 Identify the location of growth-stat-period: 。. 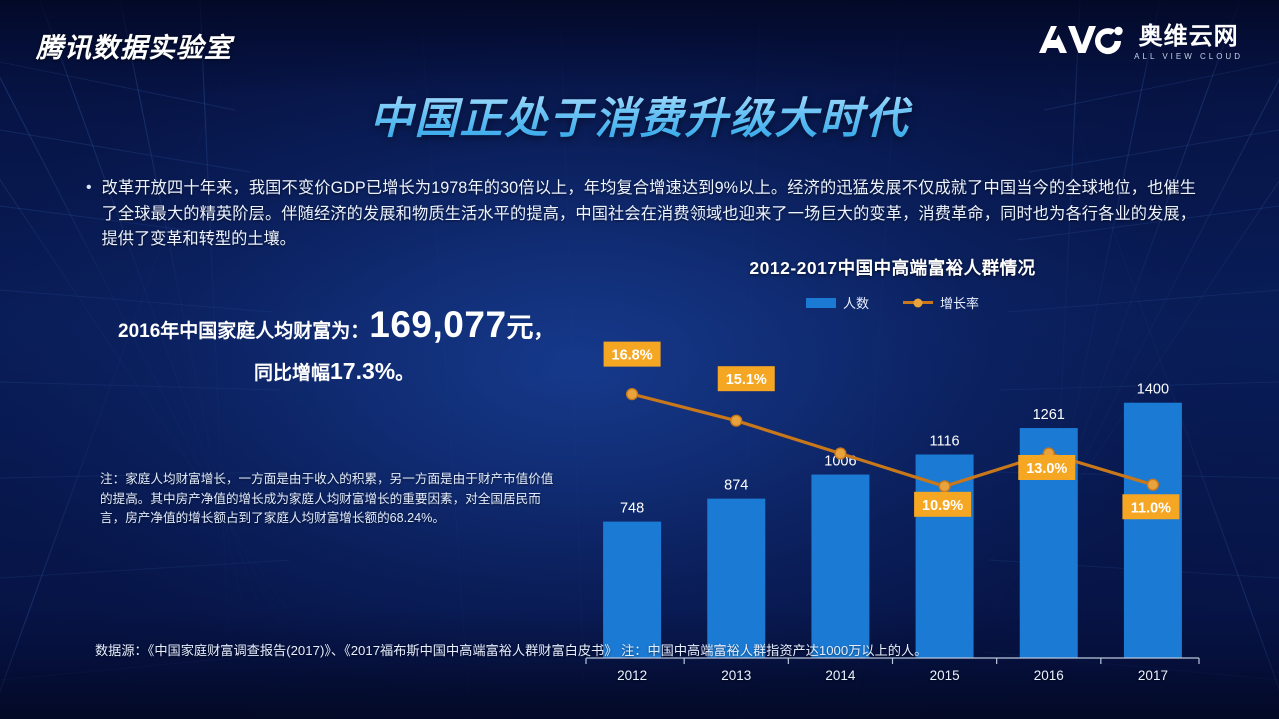
(405, 373).